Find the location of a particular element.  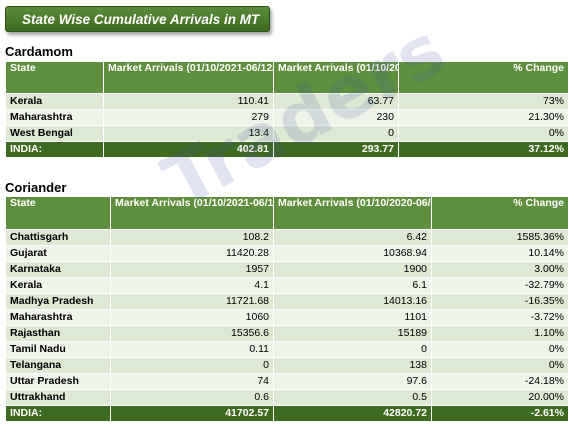

cell-state: Rajasthan is located at coordinates (58, 333).